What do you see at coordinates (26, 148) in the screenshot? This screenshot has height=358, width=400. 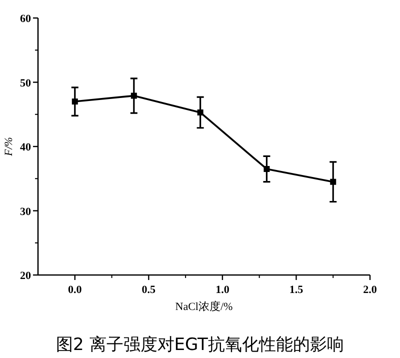 I see `y-tick-label: 40` at bounding box center [26, 148].